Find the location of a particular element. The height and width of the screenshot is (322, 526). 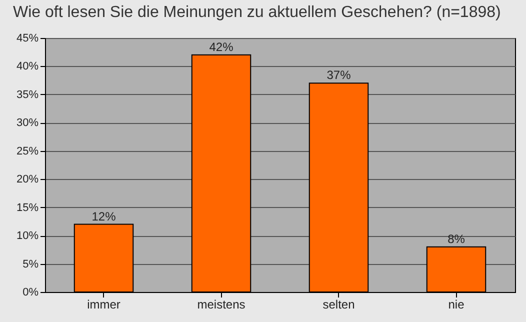

x-tick-label: nie is located at coordinates (456, 305).